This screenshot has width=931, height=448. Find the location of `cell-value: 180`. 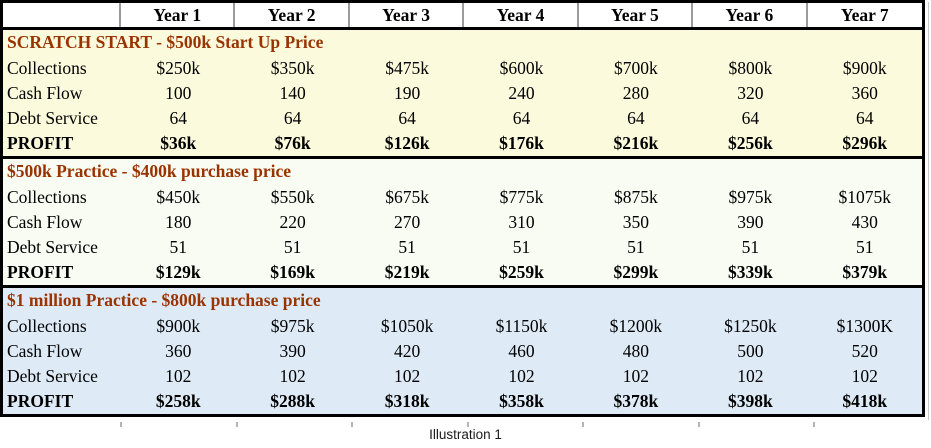

cell-value: 180 is located at coordinates (178, 222).